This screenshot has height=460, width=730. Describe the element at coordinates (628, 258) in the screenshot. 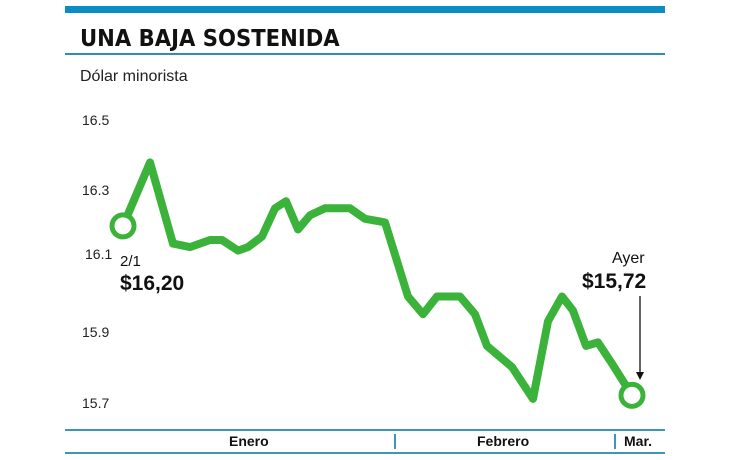

I see `end-date-label: Ayer` at that location.